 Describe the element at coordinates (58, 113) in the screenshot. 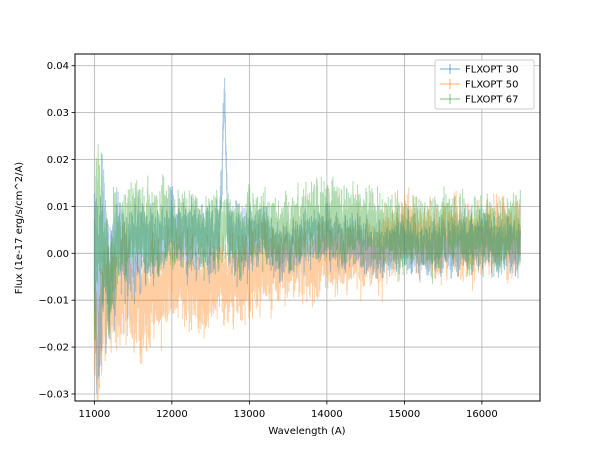

I see `y-tick-label: 0.03` at that location.